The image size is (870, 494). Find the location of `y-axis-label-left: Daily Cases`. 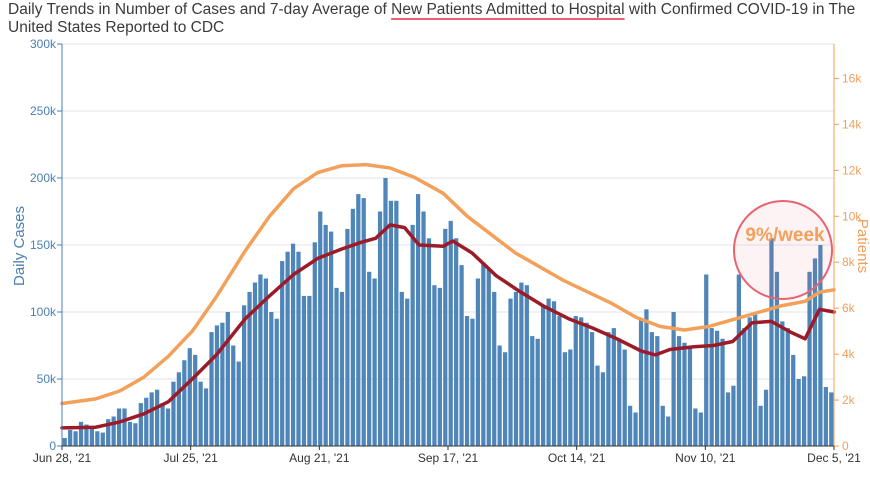

y-axis-label-left: Daily Cases is located at coordinates (19, 246).